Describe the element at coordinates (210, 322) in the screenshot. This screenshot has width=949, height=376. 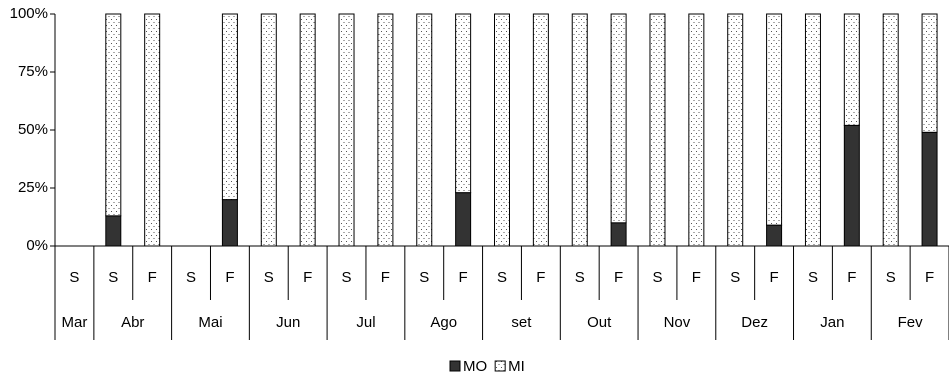
I see `group-label: Mai` at that location.